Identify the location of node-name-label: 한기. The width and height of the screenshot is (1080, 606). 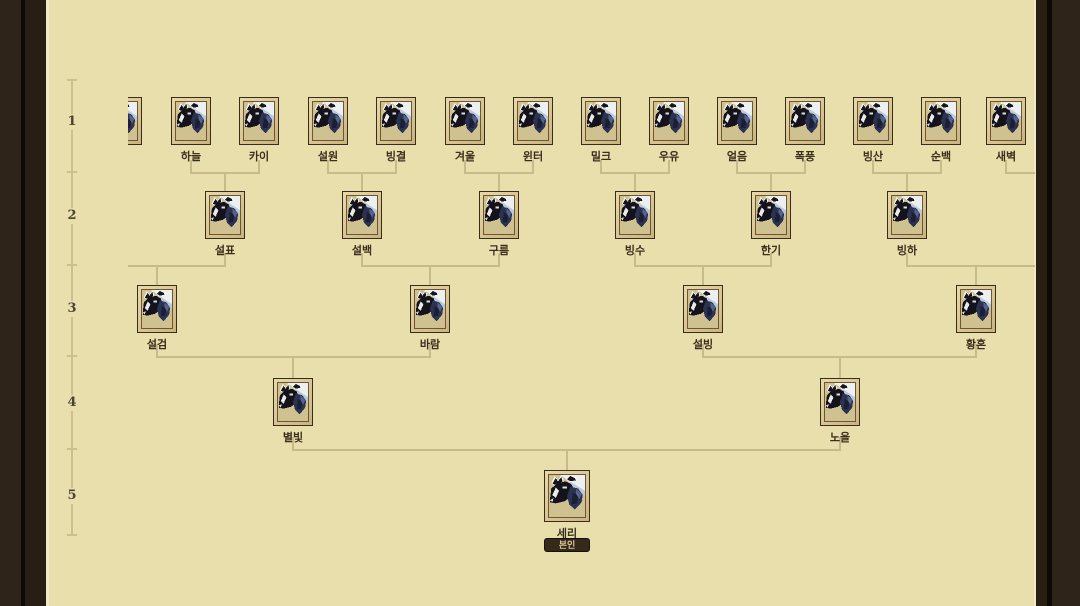
(771, 251).